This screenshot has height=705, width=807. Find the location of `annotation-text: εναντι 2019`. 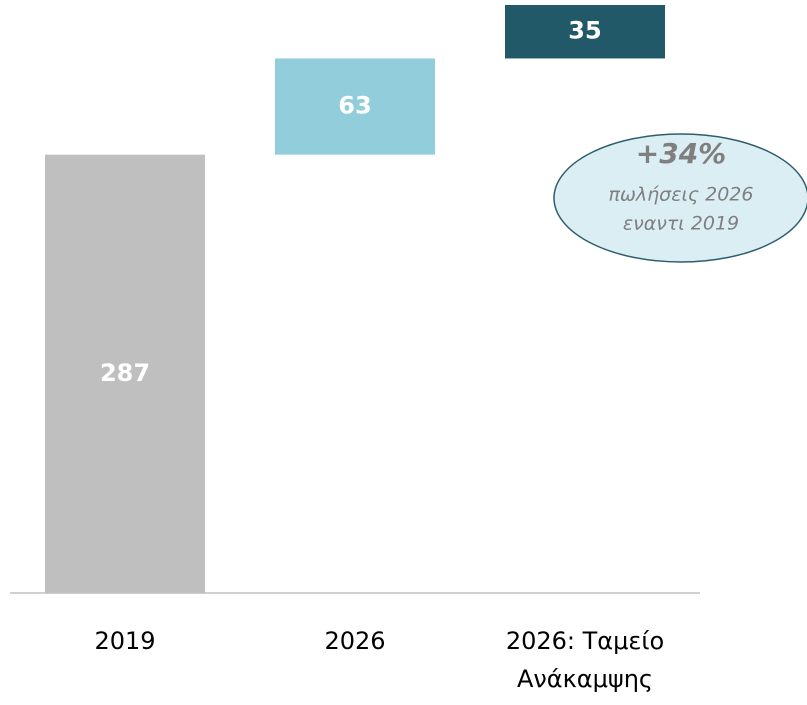

annotation-text: εναντι 2019 is located at coordinates (681, 224).